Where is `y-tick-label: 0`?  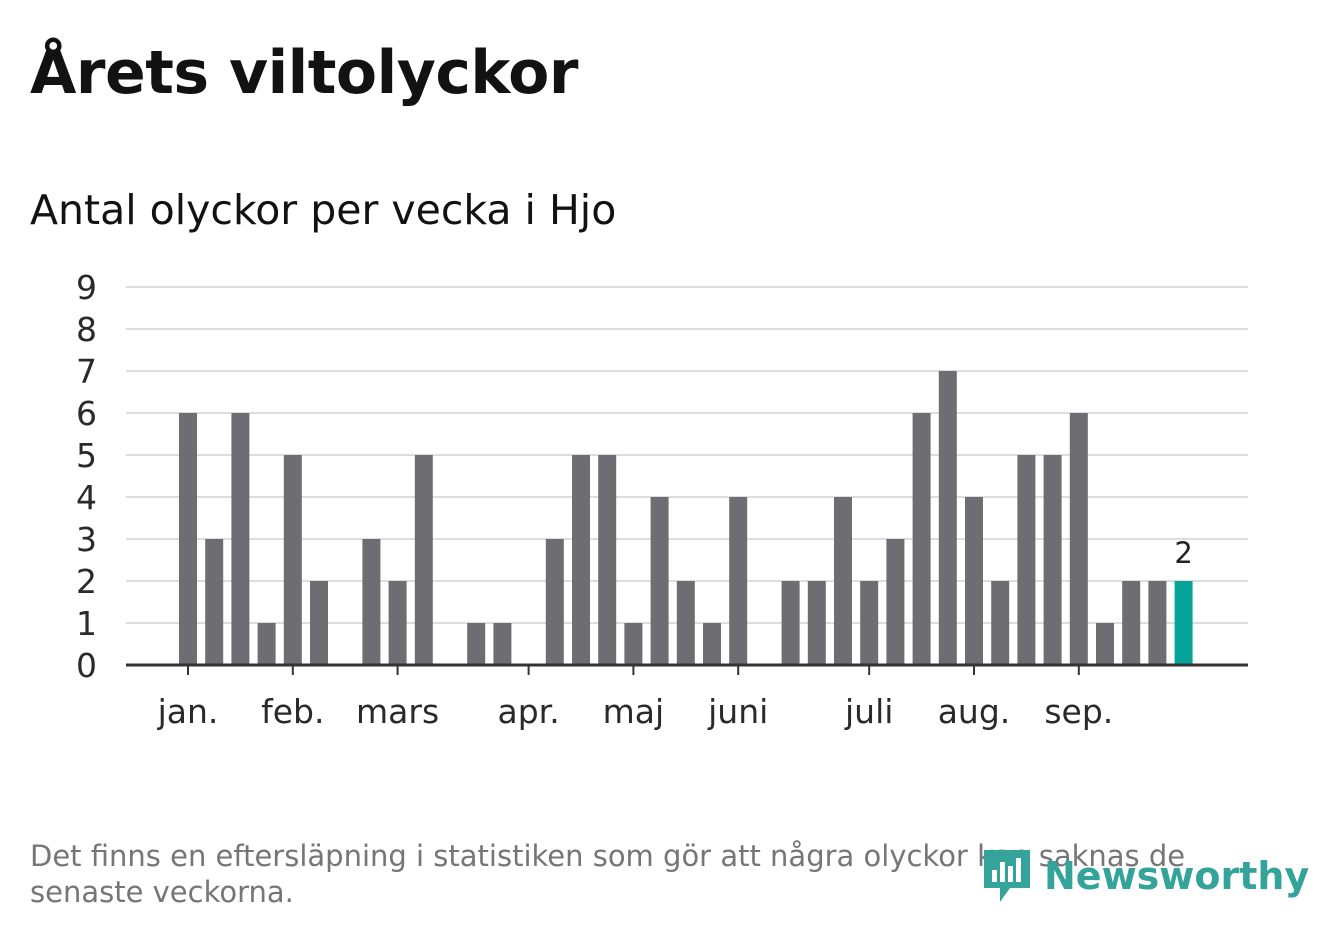
y-tick-label: 0 is located at coordinates (86, 665).